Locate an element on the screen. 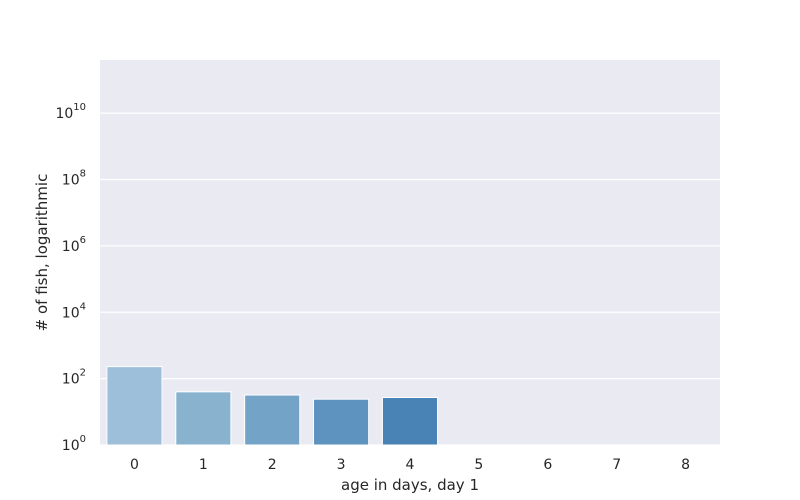 The height and width of the screenshot is (500, 800). x-tick-label: 6 is located at coordinates (547, 465).